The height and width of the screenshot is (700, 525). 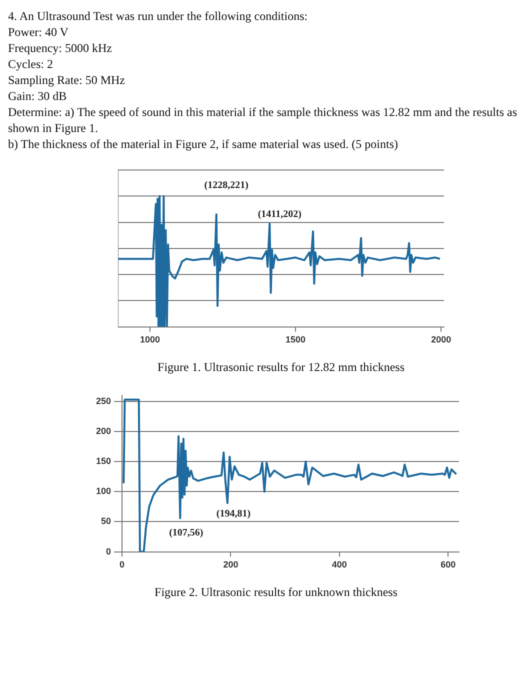 I want to click on x-tick-label: 0, so click(x=122, y=565).